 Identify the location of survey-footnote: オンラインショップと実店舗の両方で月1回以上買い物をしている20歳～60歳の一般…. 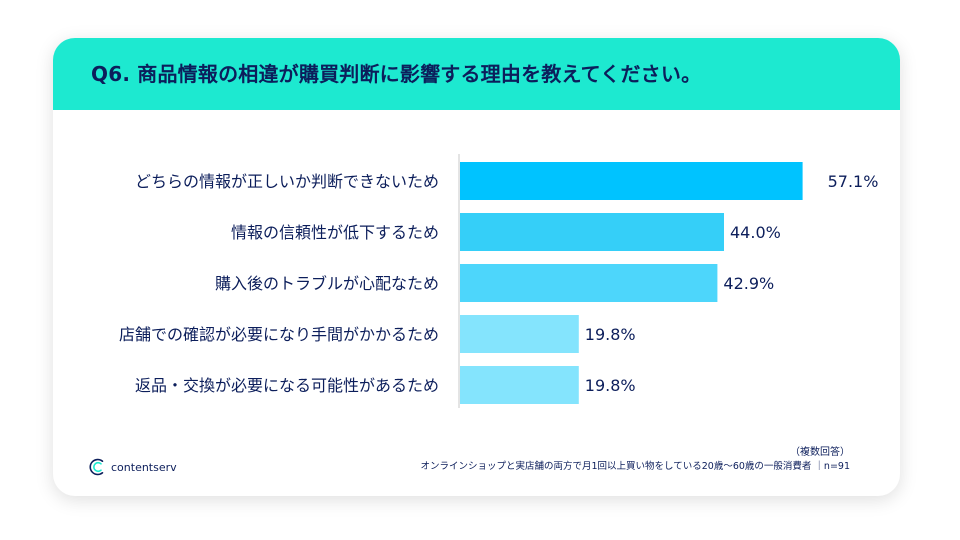
(635, 466).